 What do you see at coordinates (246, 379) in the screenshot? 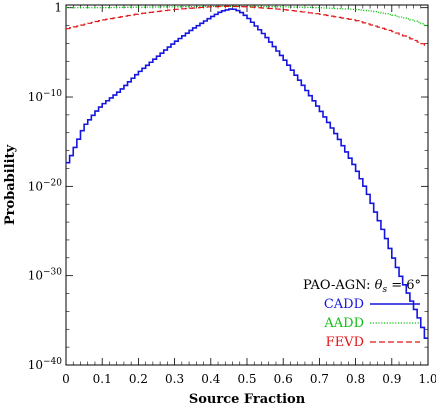
I see `x-tick-label: 0.5` at bounding box center [246, 379].